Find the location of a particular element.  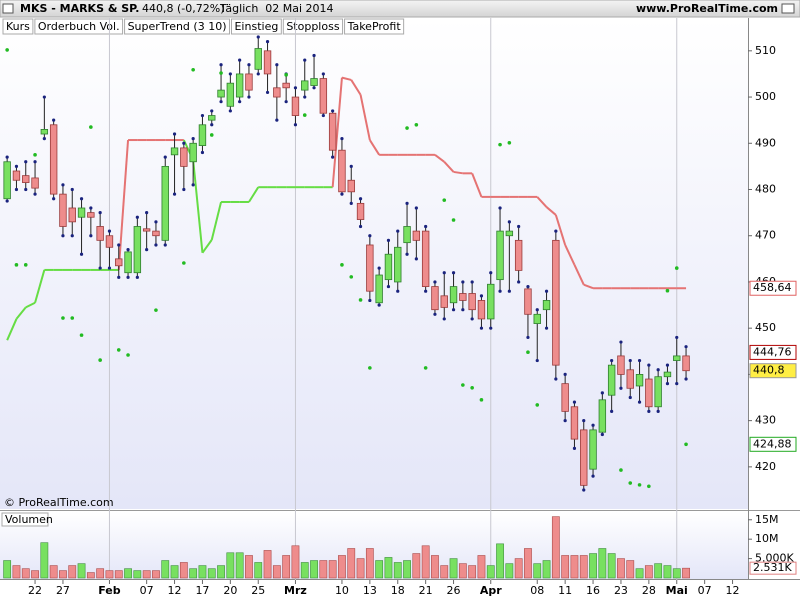

x-tick-label: 25 is located at coordinates (258, 590).